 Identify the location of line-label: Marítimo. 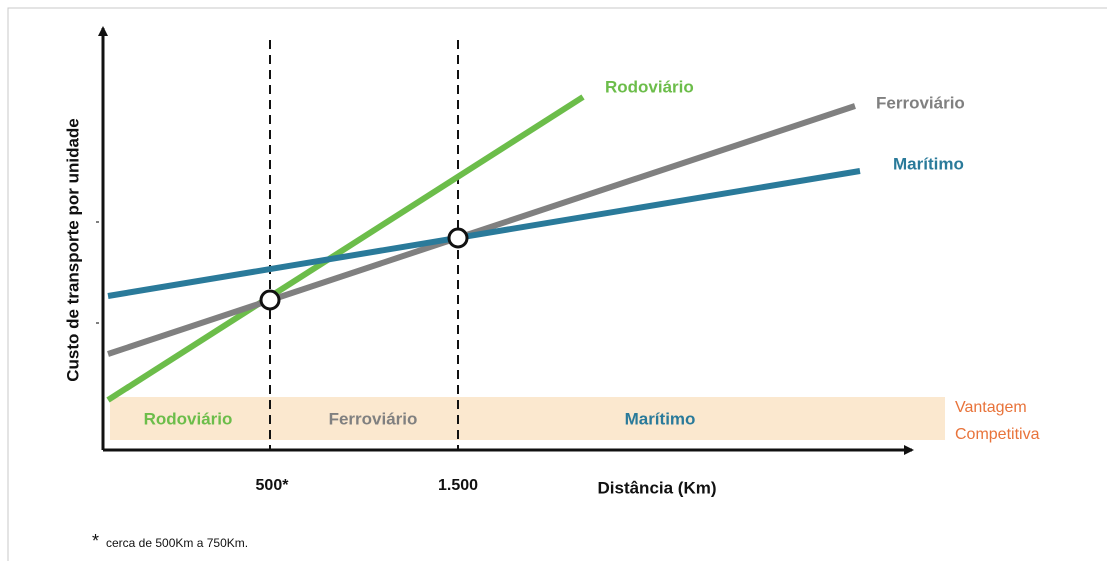
(928, 163).